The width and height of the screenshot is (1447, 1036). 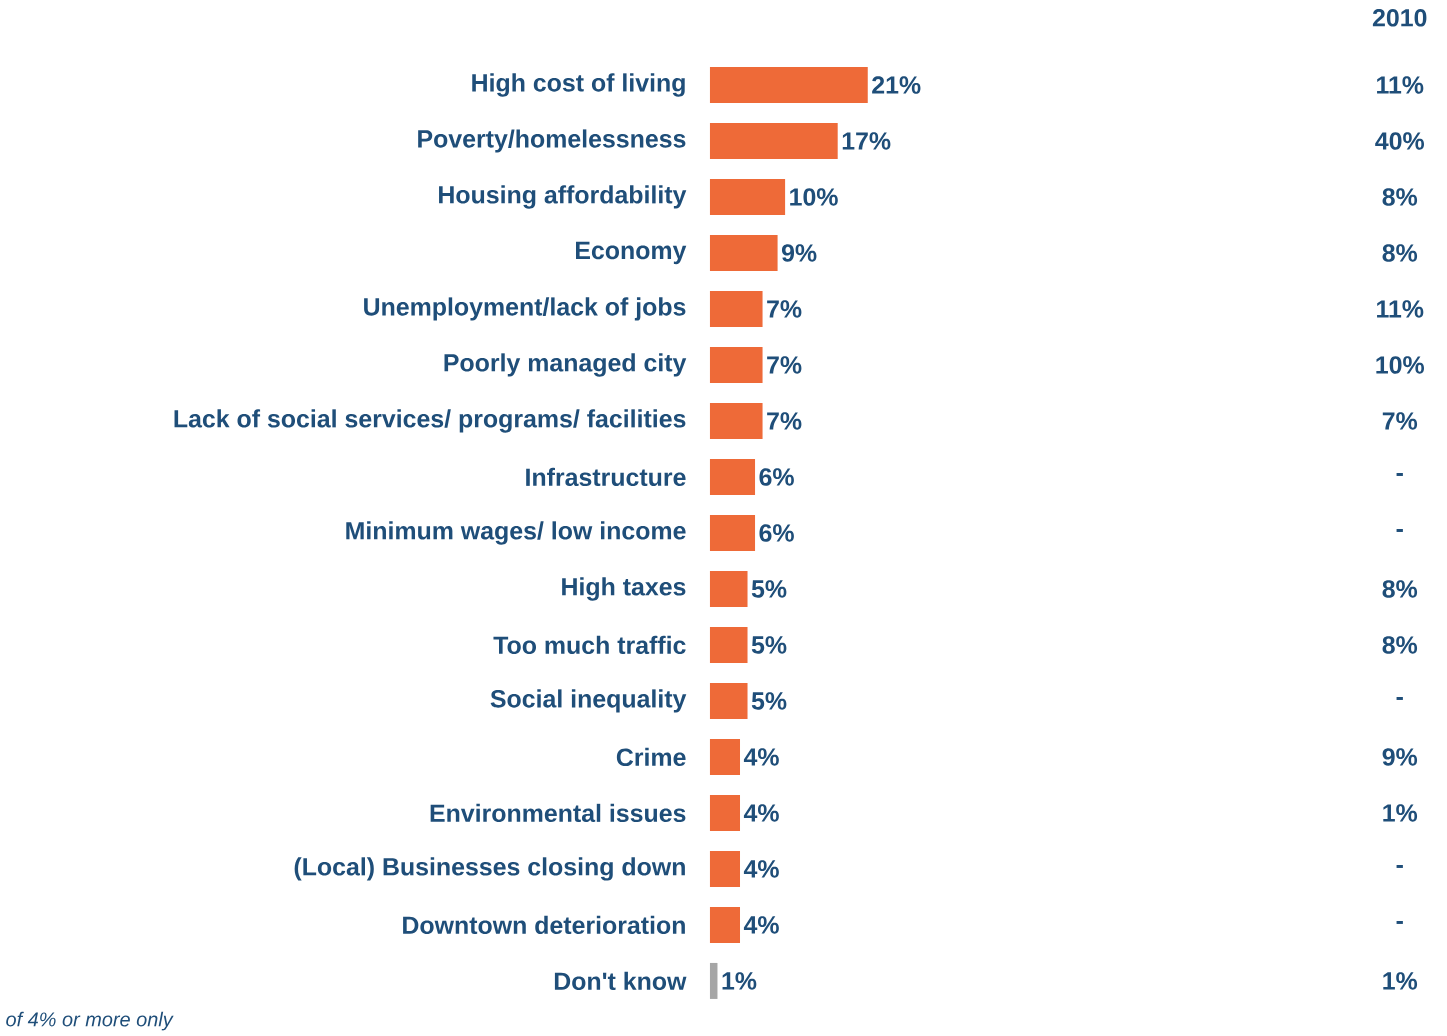 I want to click on text: 40%, so click(x=1399, y=141).